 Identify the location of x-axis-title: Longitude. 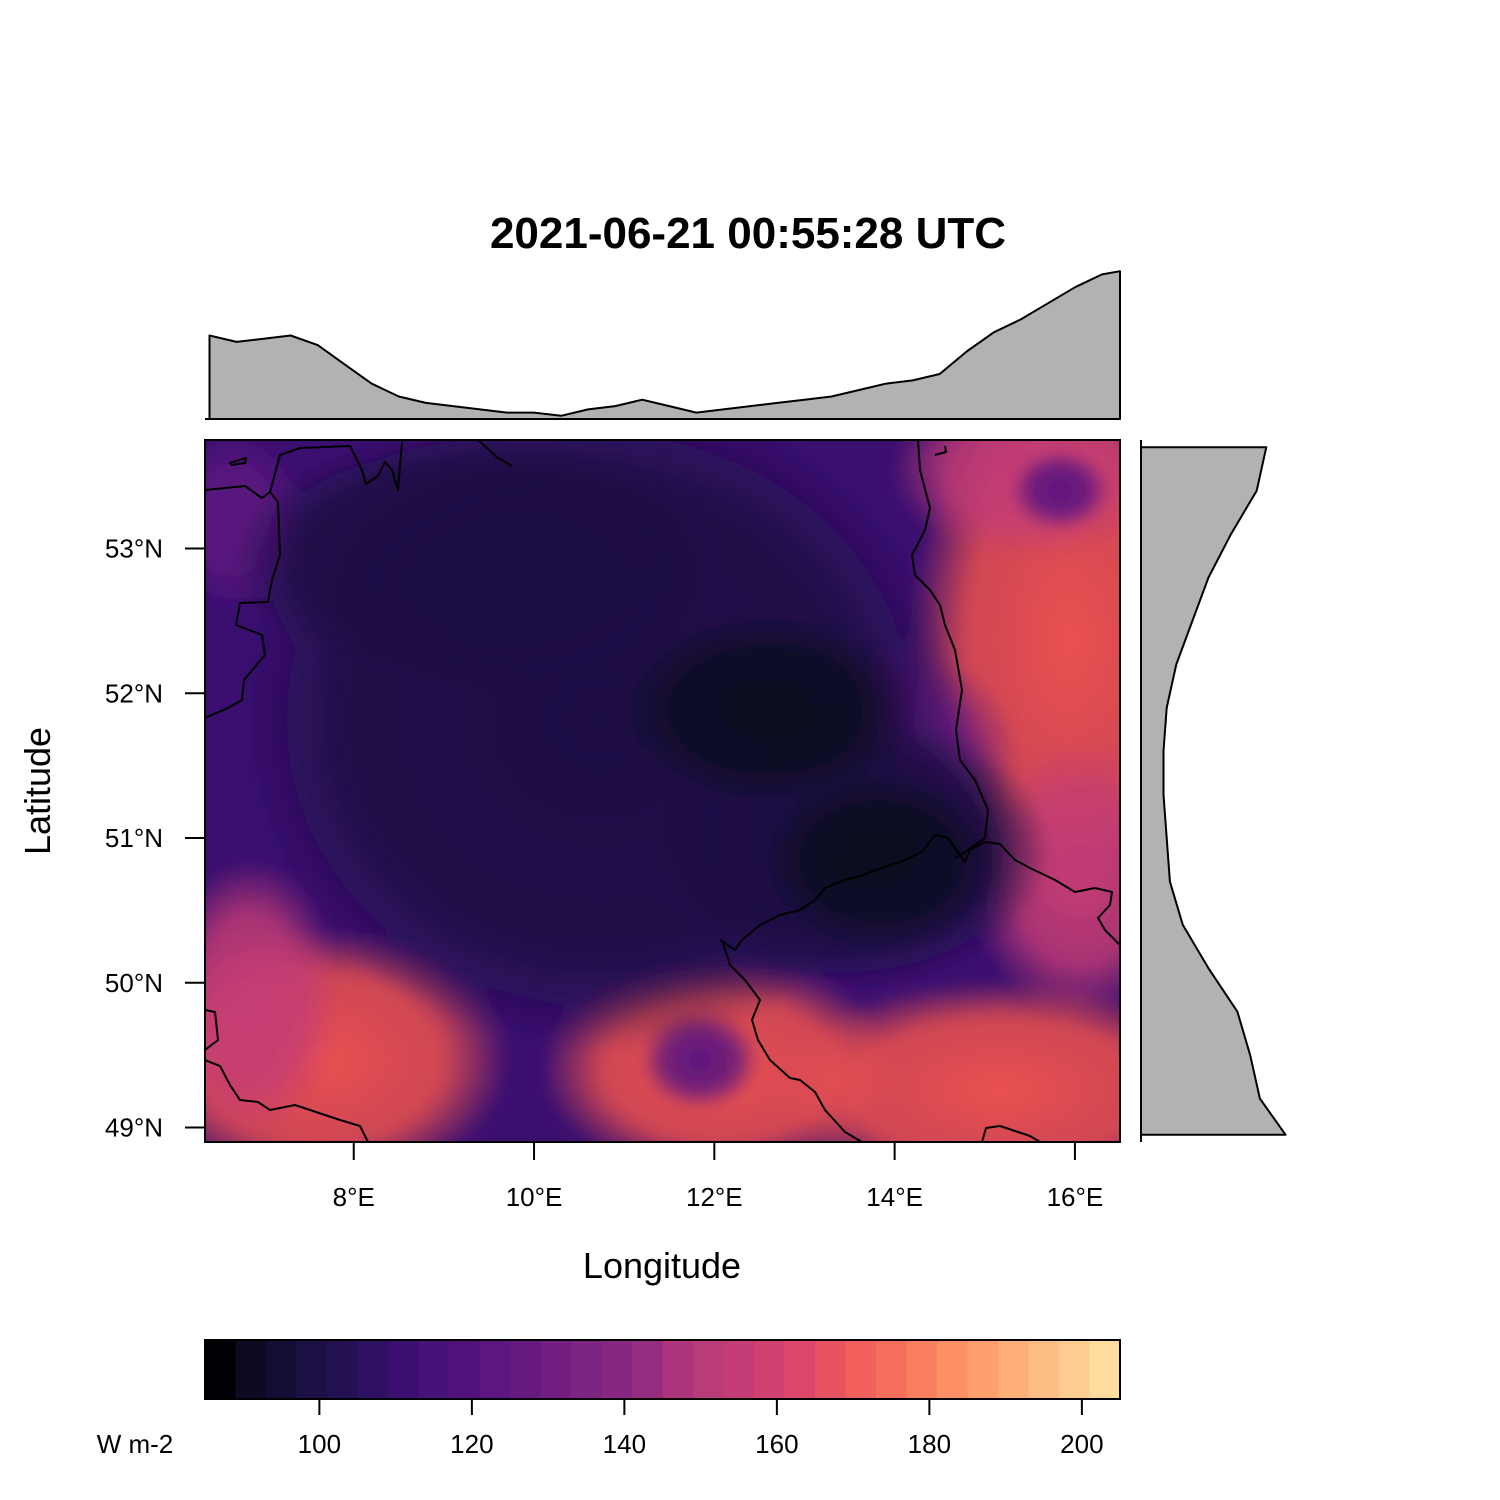
(662, 1265).